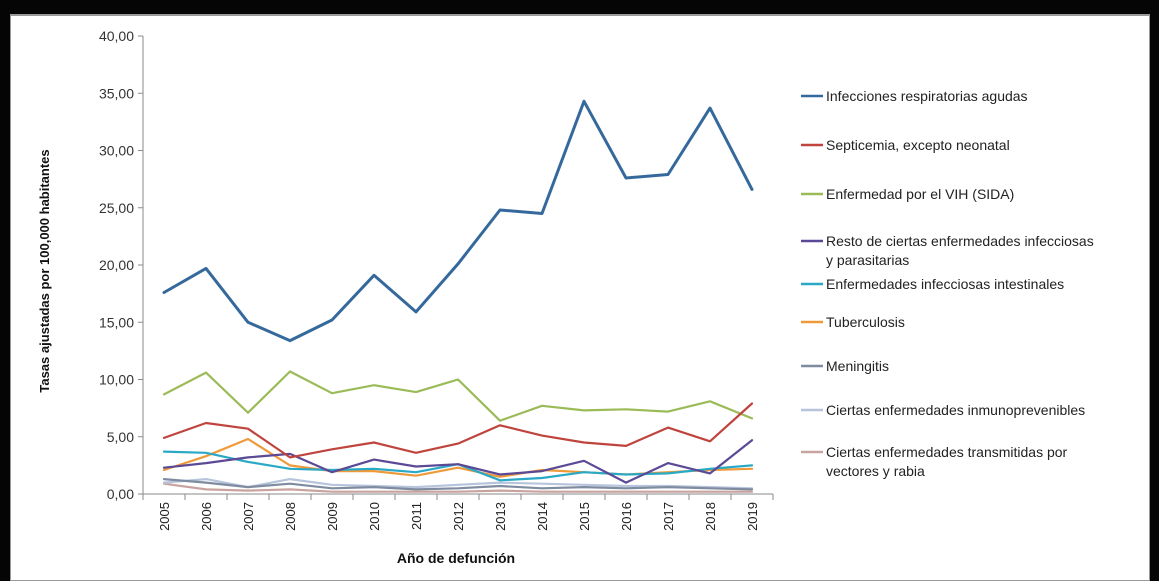 Image resolution: width=1159 pixels, height=588 pixels. I want to click on x-tick-label: 2009, so click(332, 516).